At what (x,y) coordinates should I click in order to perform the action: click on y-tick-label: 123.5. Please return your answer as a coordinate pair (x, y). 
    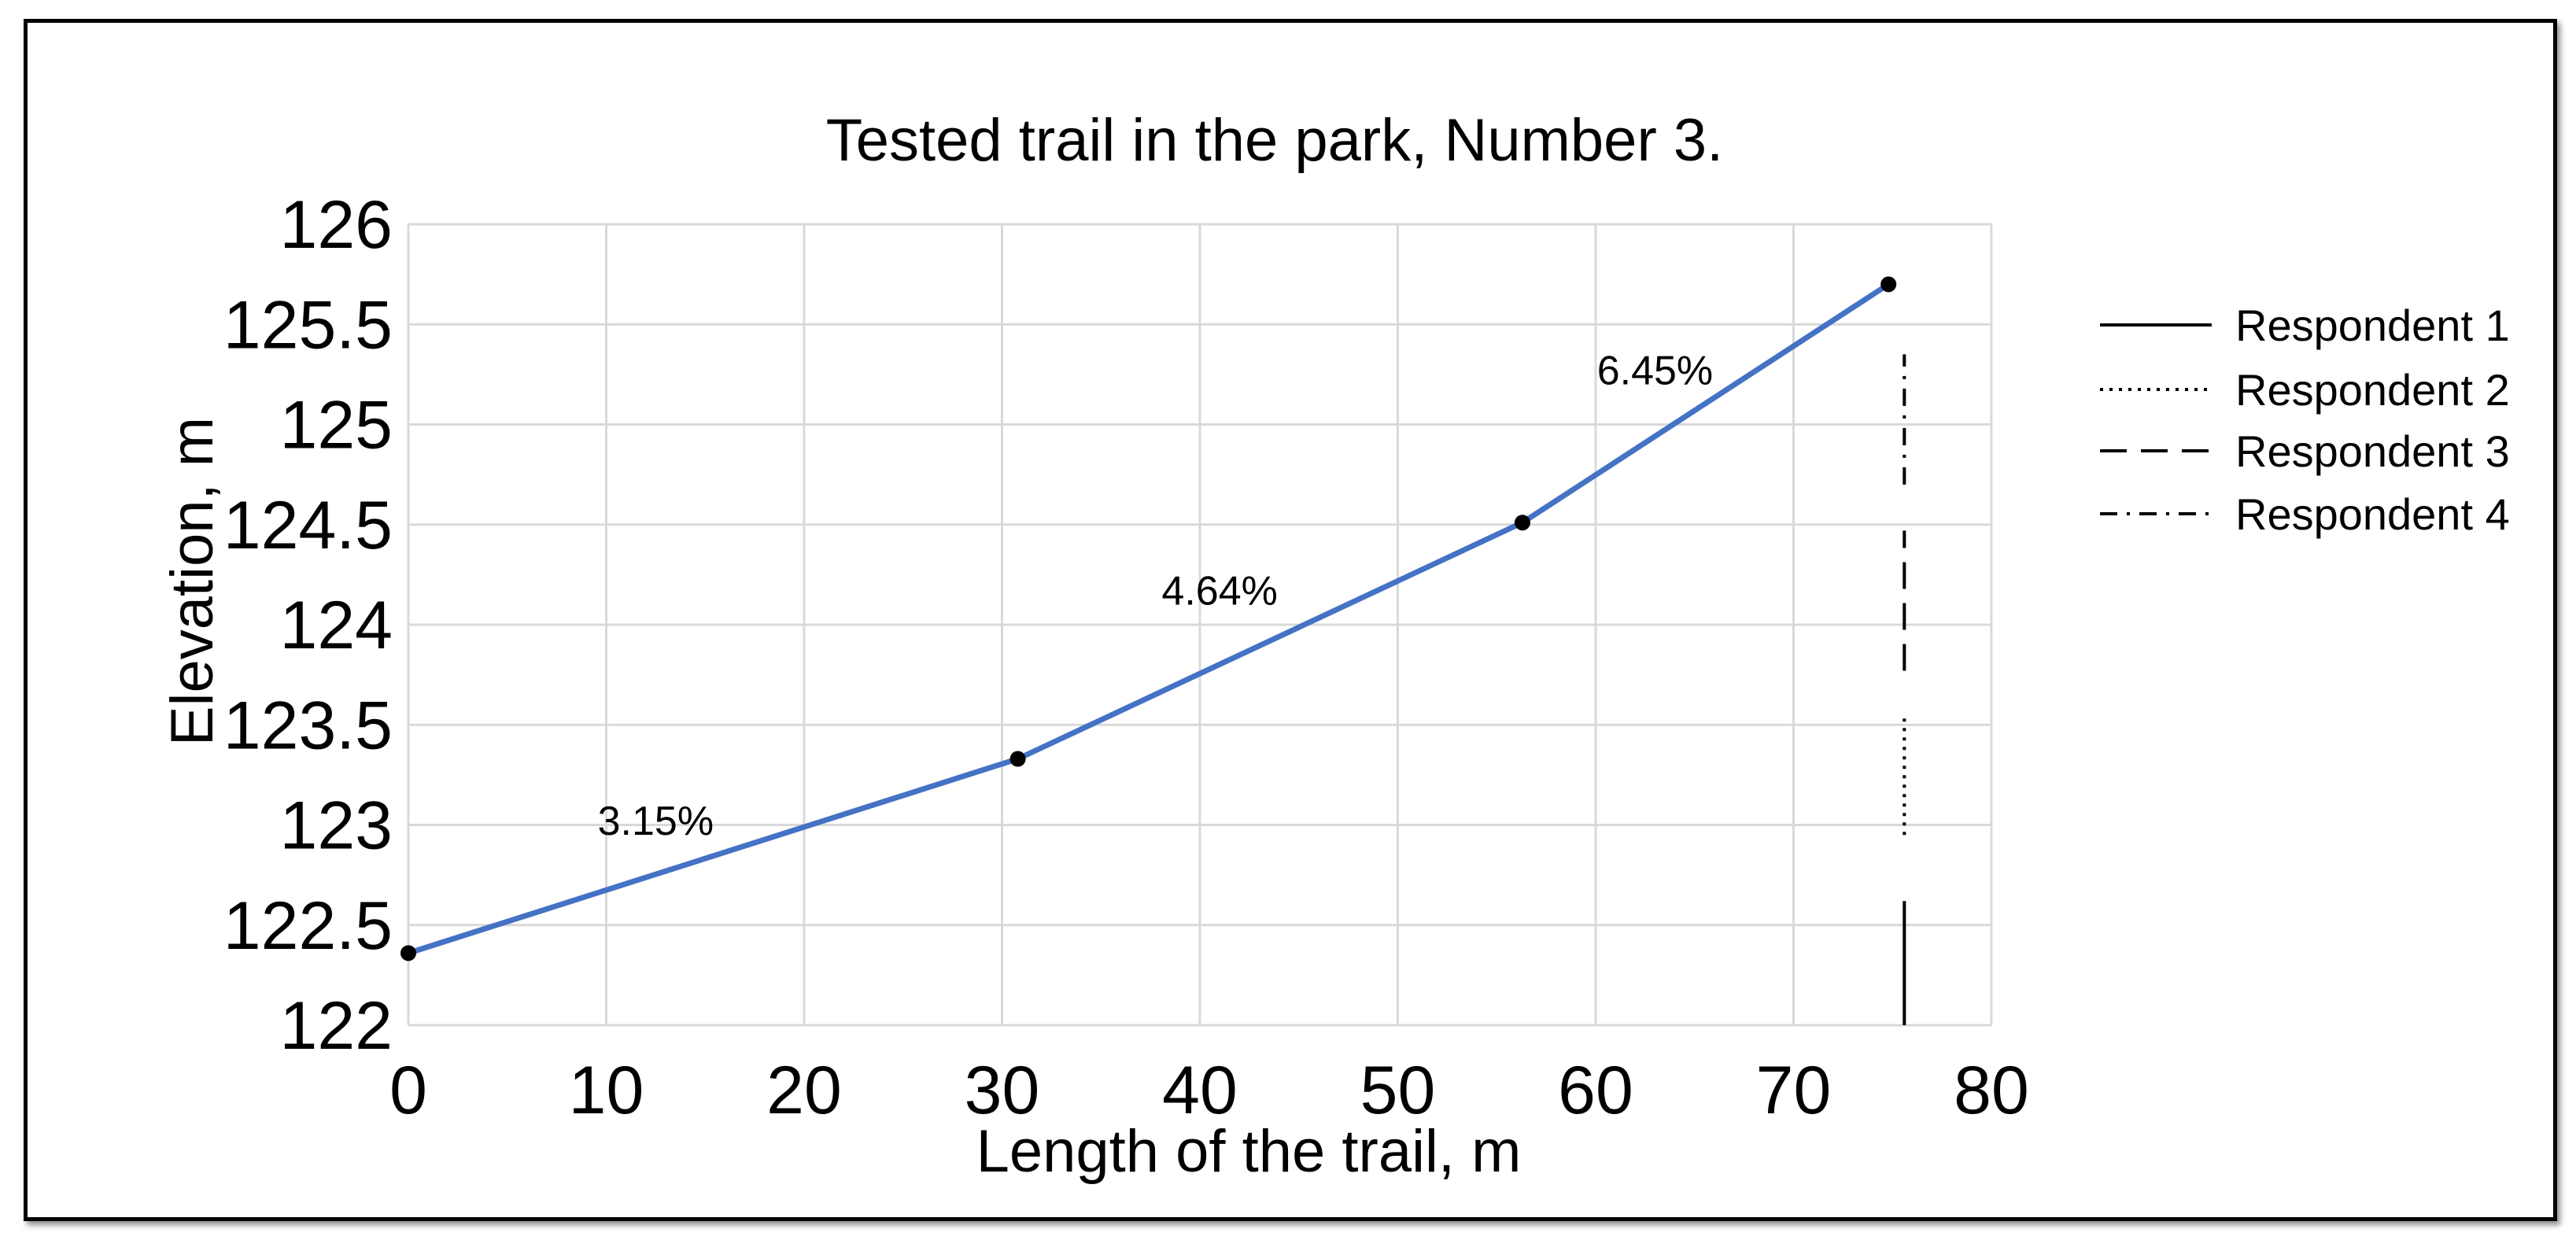
    Looking at the image, I should click on (308, 726).